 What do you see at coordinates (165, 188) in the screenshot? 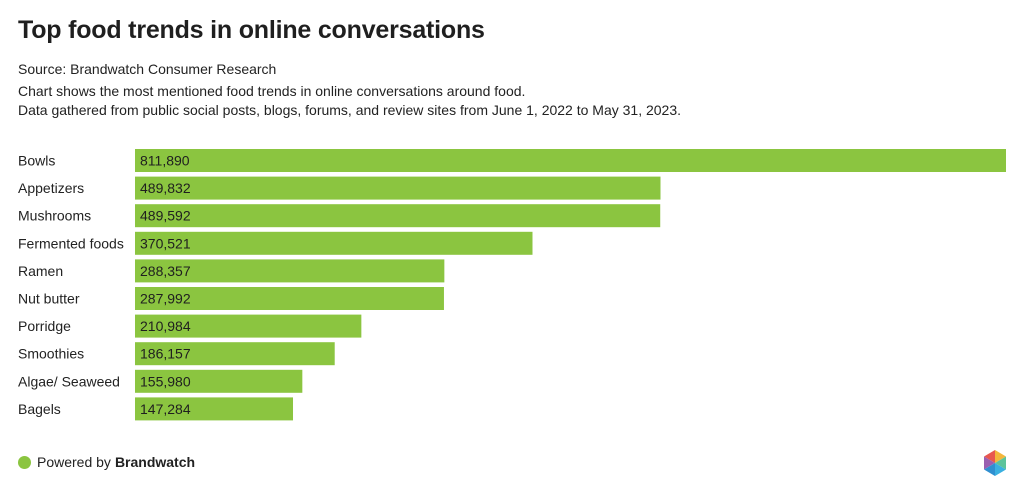
I see `bar-value-label: 489,832` at bounding box center [165, 188].